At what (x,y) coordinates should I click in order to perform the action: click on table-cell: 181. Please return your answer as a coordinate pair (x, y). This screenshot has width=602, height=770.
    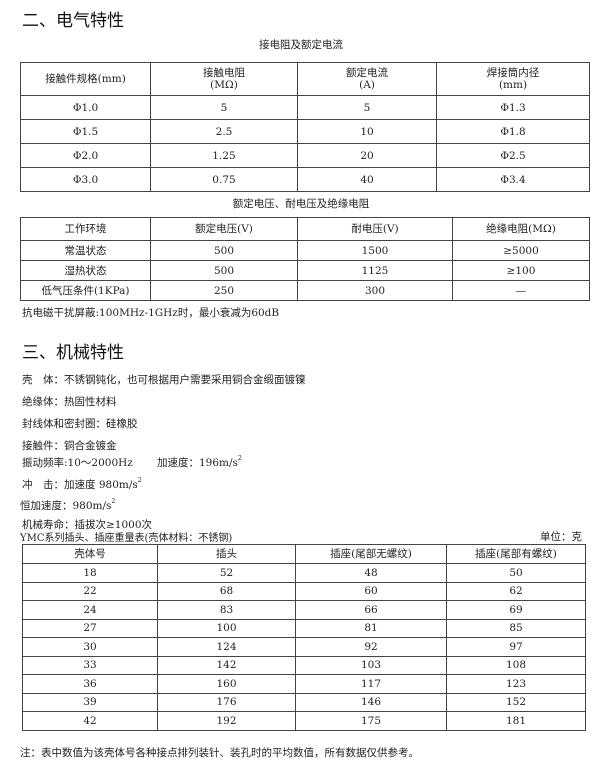
    Looking at the image, I should click on (516, 721).